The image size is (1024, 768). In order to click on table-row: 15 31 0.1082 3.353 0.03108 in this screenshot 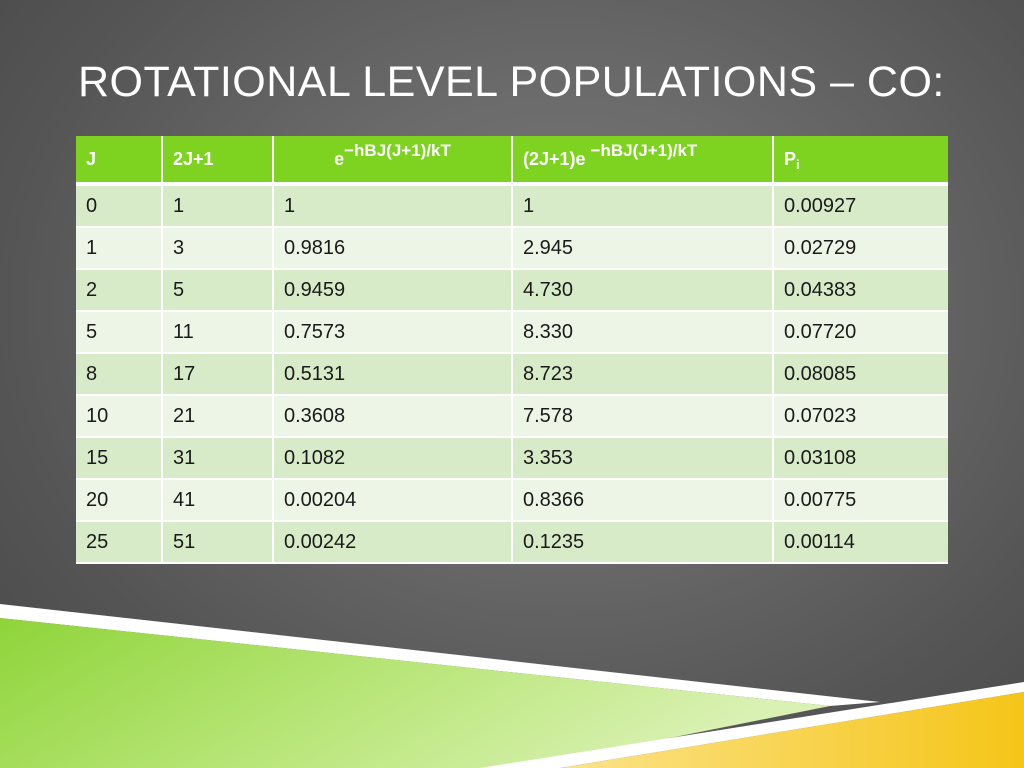, I will do `click(512, 458)`.